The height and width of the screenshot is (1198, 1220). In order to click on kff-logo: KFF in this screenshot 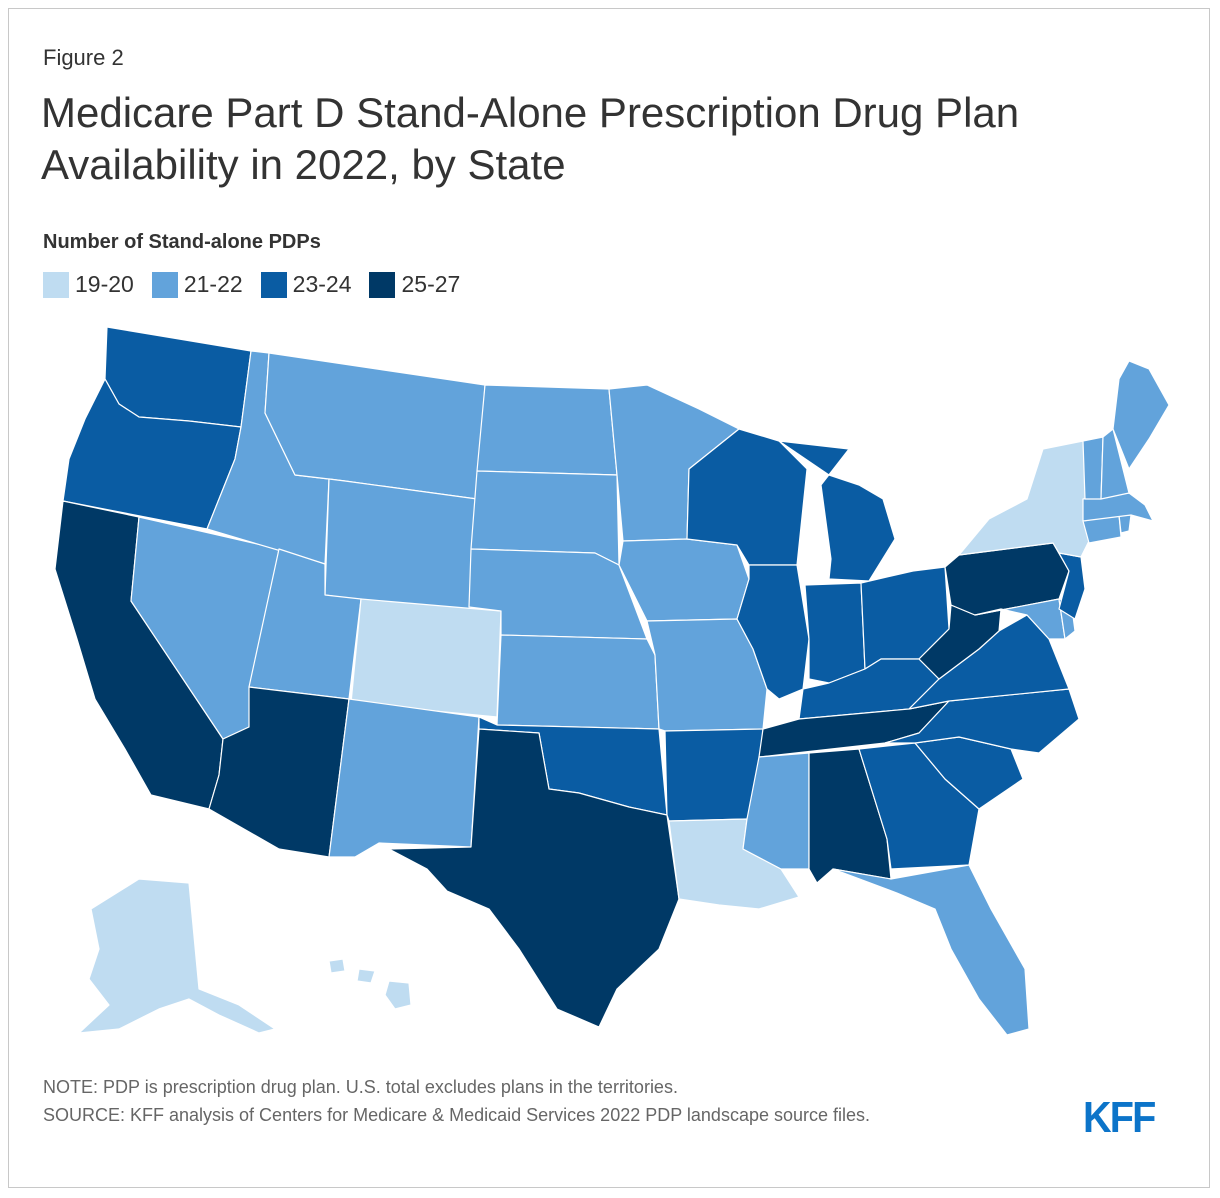, I will do `click(1119, 1117)`.